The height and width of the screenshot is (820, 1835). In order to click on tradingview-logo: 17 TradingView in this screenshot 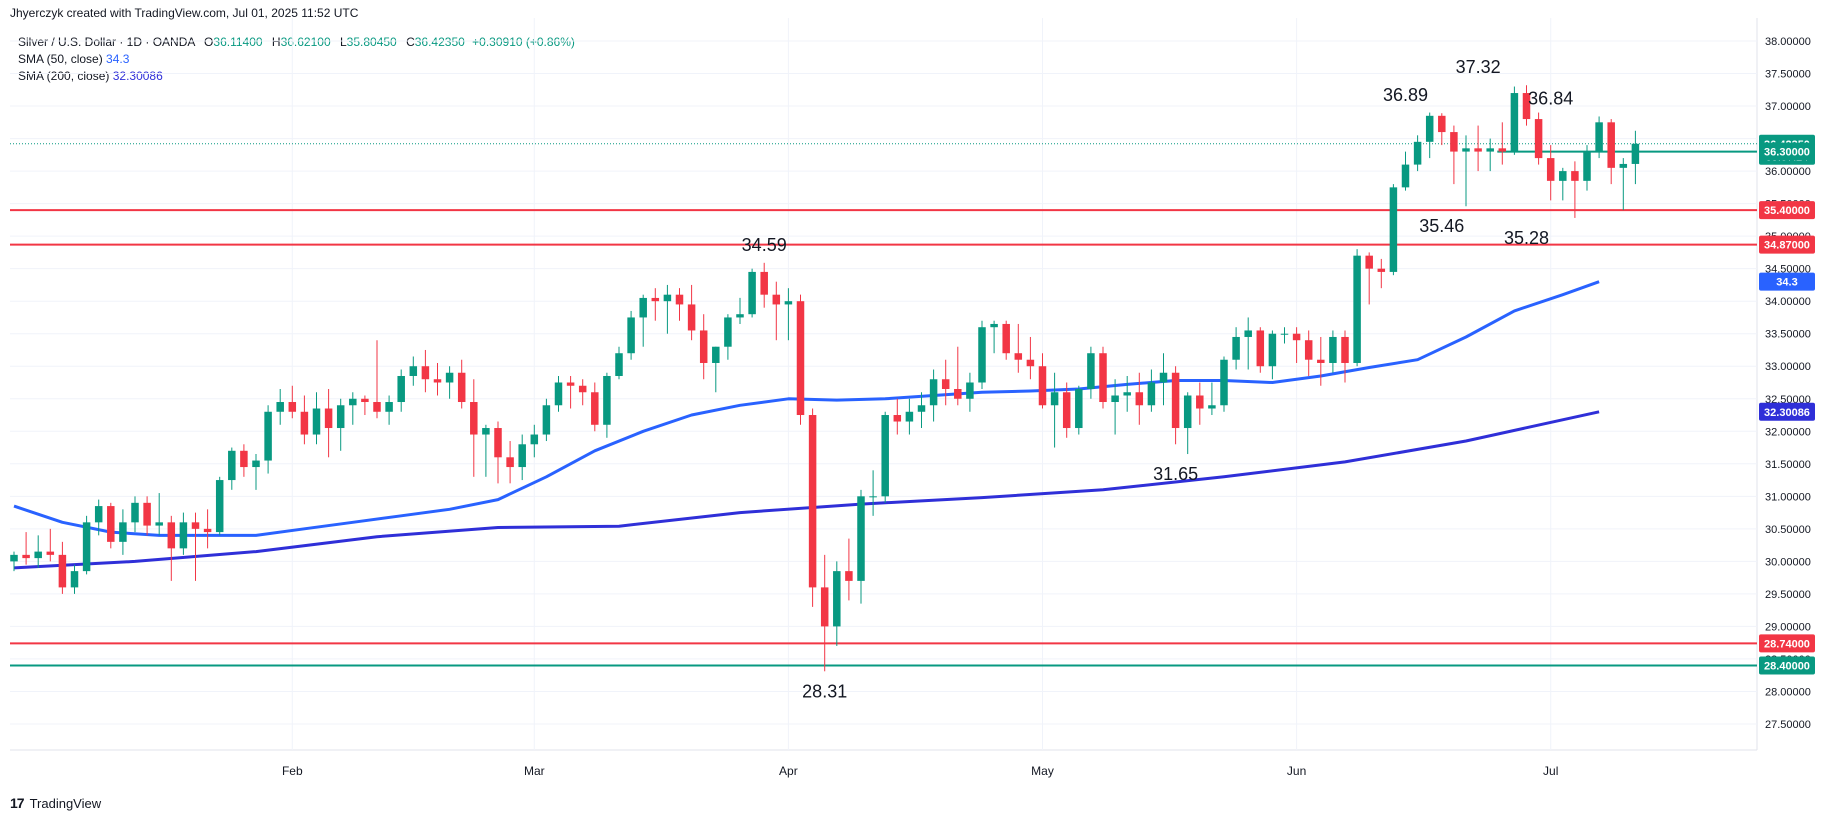, I will do `click(55, 803)`.